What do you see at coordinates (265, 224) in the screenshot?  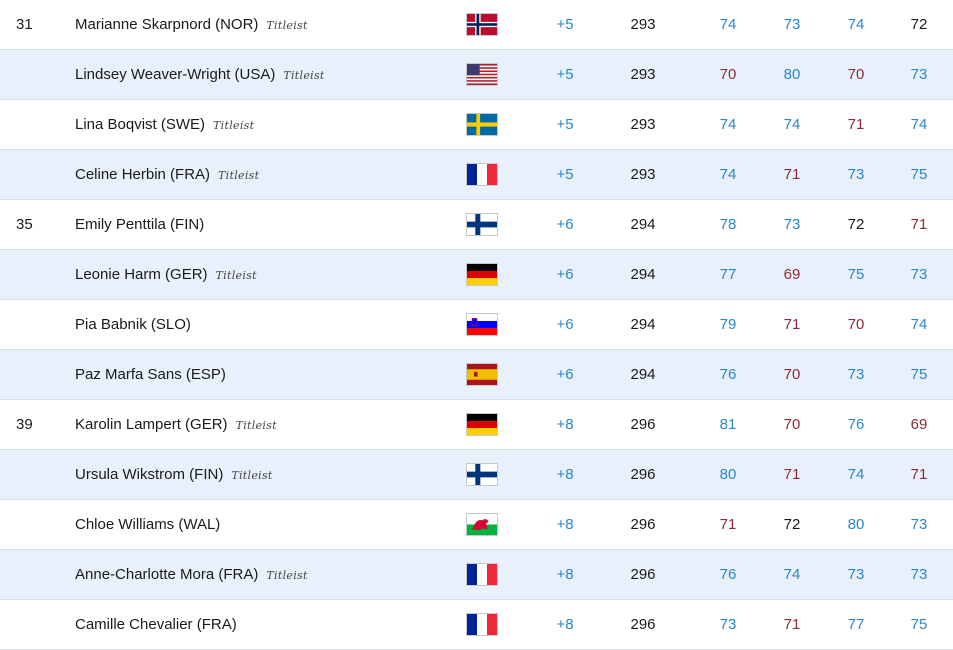 I see `player-name-cell: Emily Penttila (FIN)` at bounding box center [265, 224].